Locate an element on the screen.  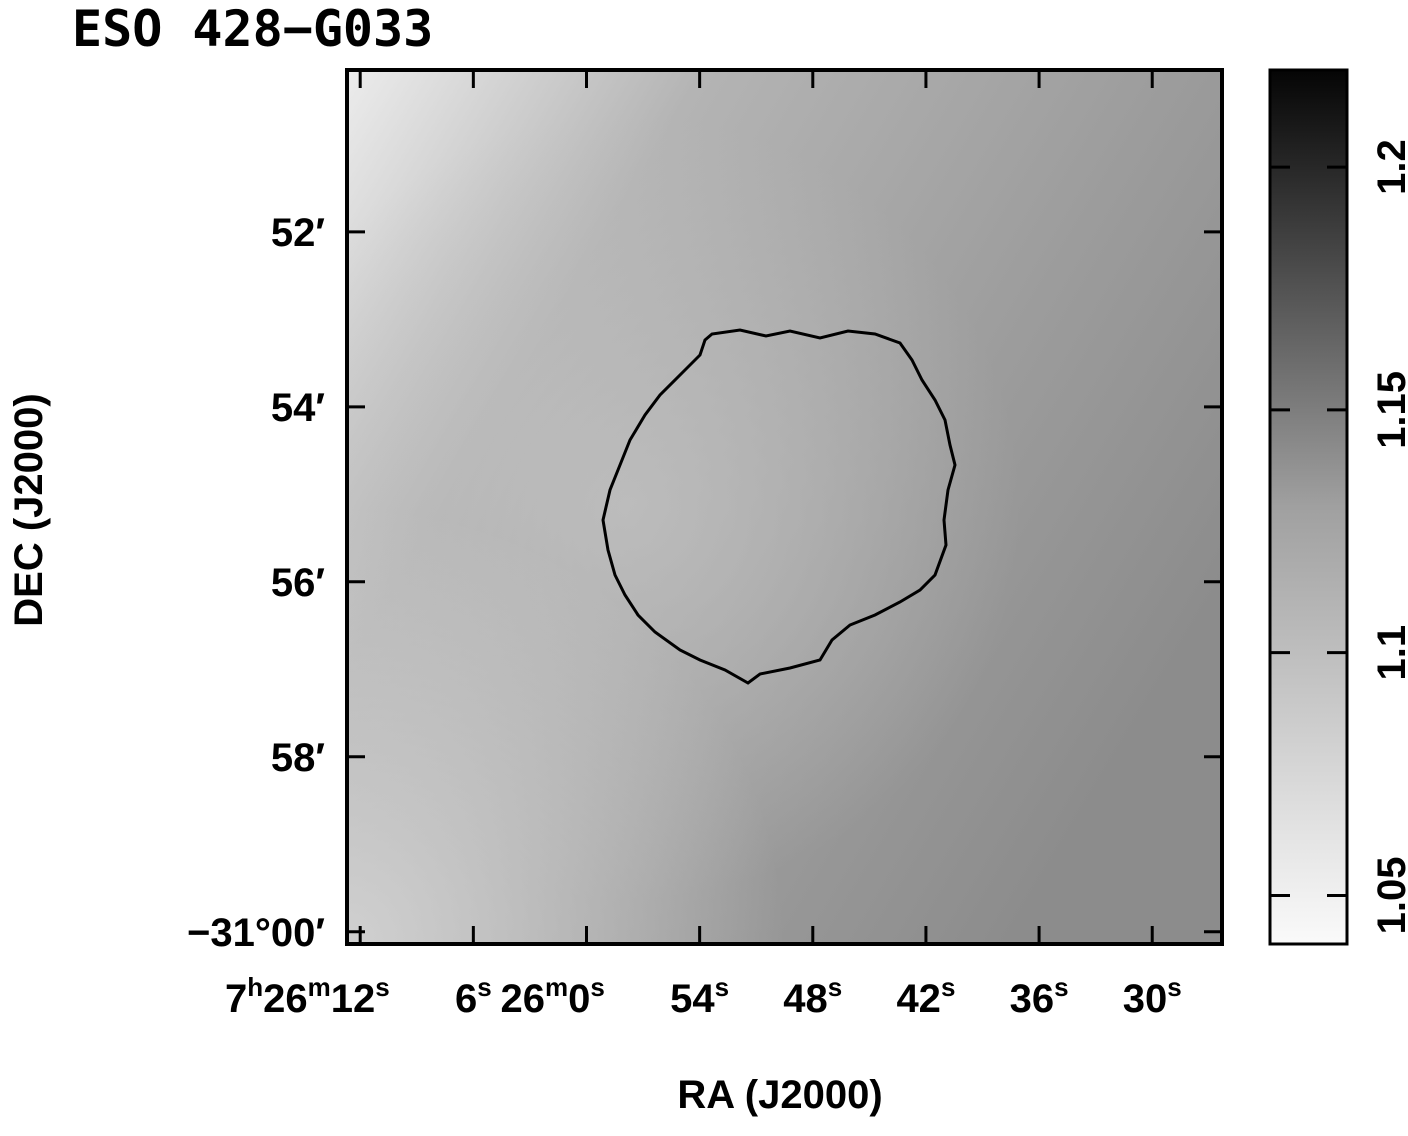
chart-title: ESO 428−G033 is located at coordinates (252, 29).